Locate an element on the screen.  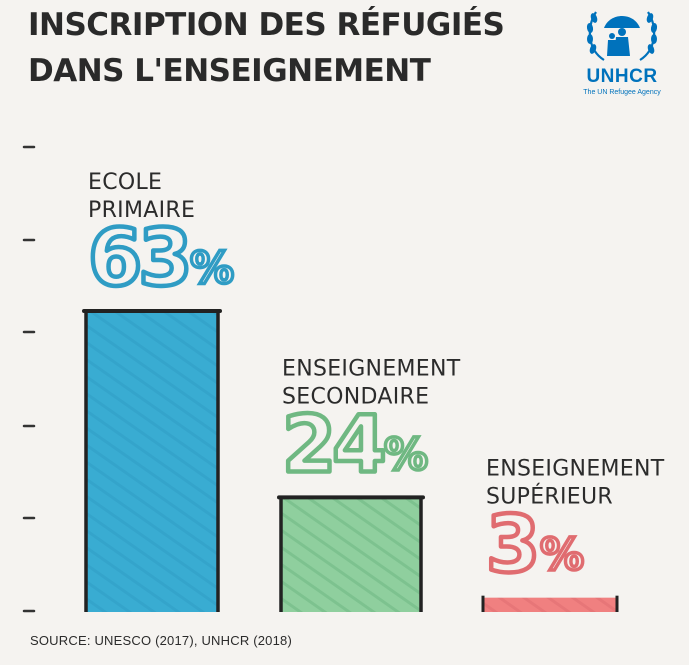
logo-tagline: The UN Refugee Agency is located at coordinates (622, 92).